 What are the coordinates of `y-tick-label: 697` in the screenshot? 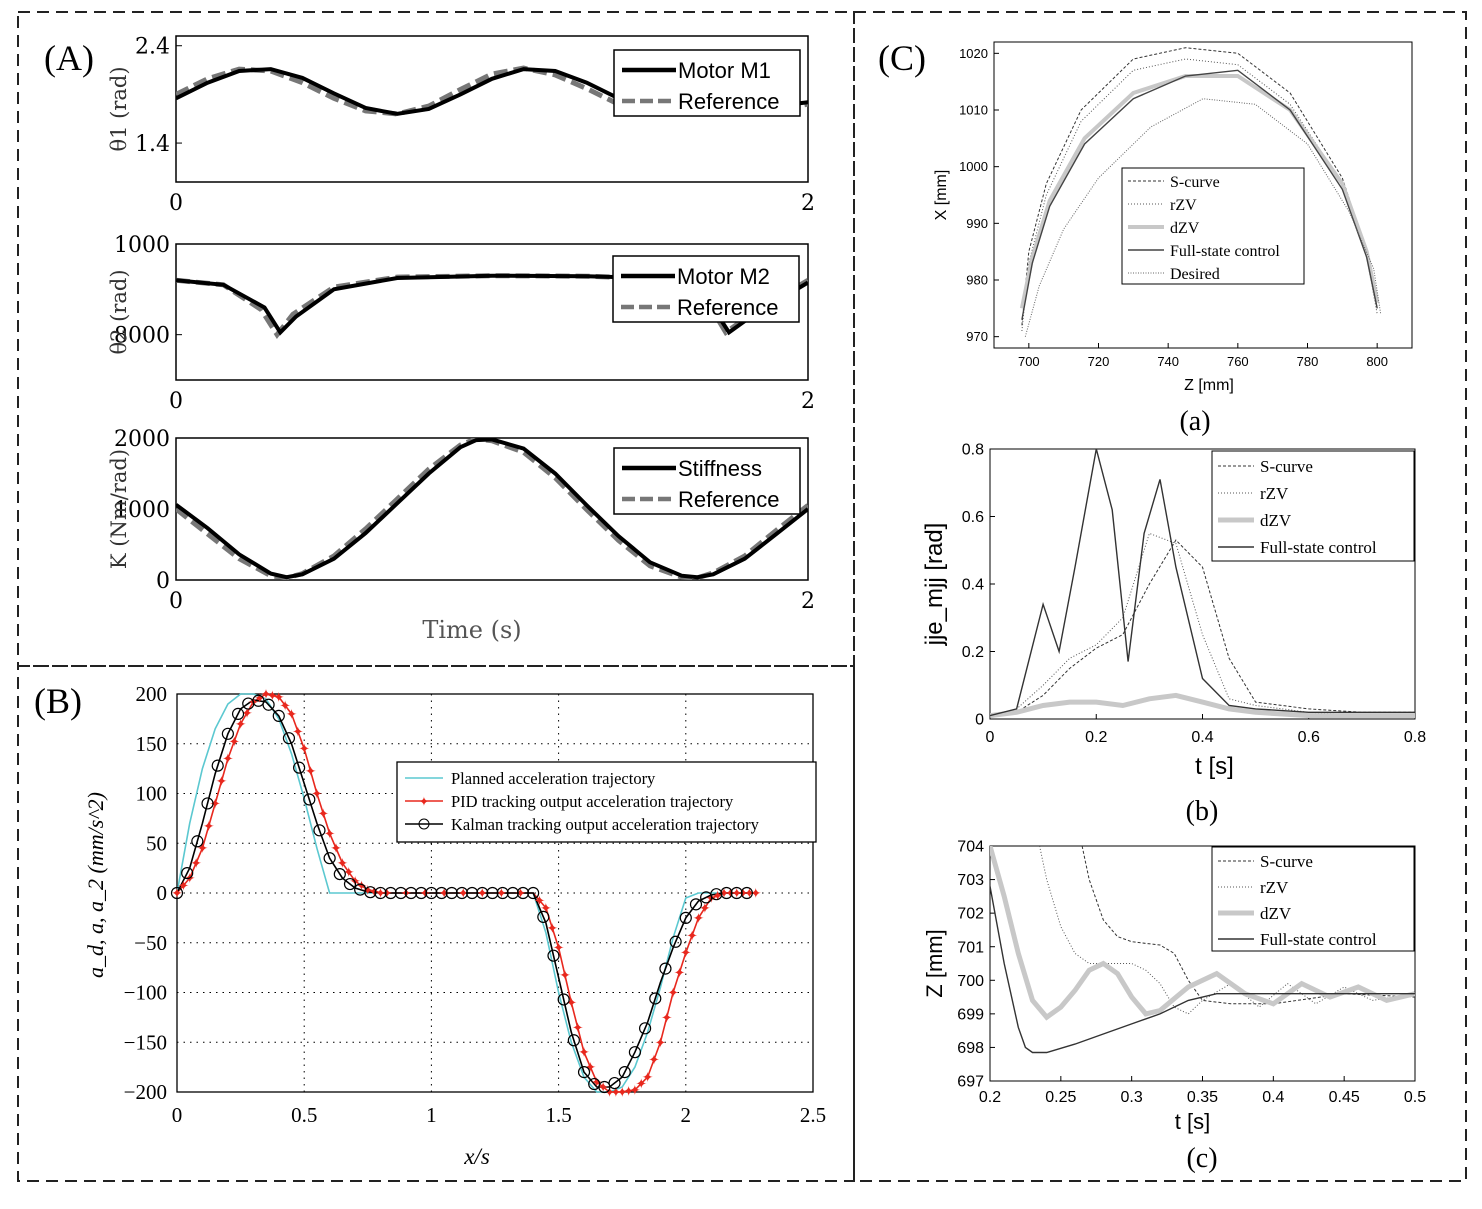 It's located at (970, 1082).